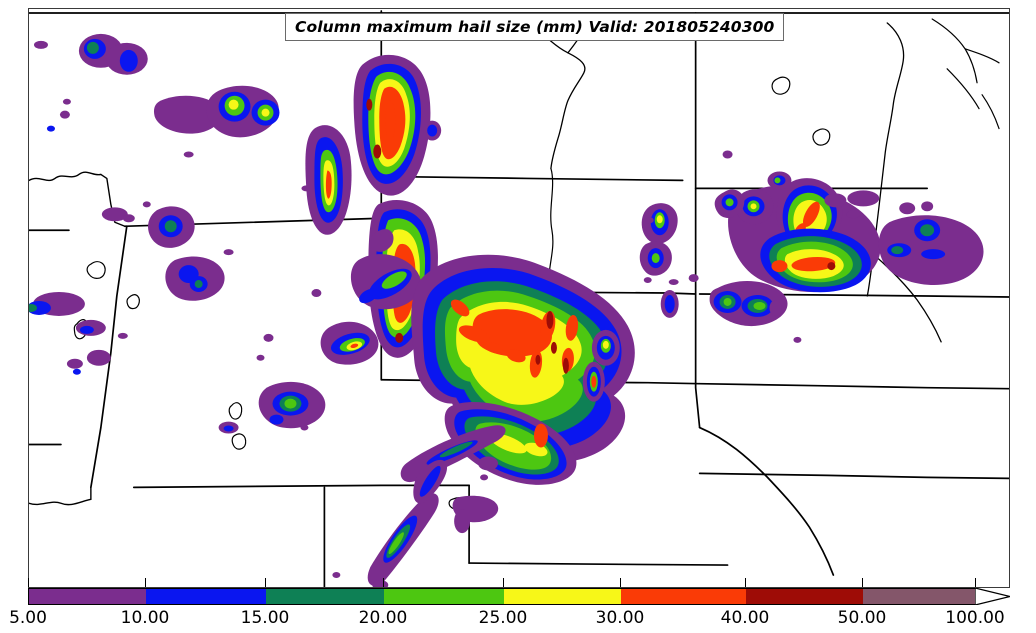 The width and height of the screenshot is (1036, 633). Describe the element at coordinates (371, 309) in the screenshot. I see `storm-cell-wyoming-se` at that location.